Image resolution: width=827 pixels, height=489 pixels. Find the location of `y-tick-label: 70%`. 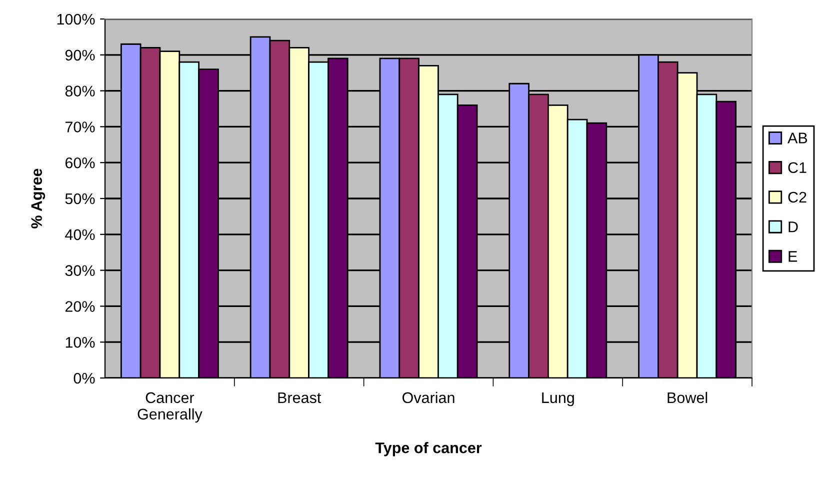

y-tick-label: 70% is located at coordinates (80, 127).